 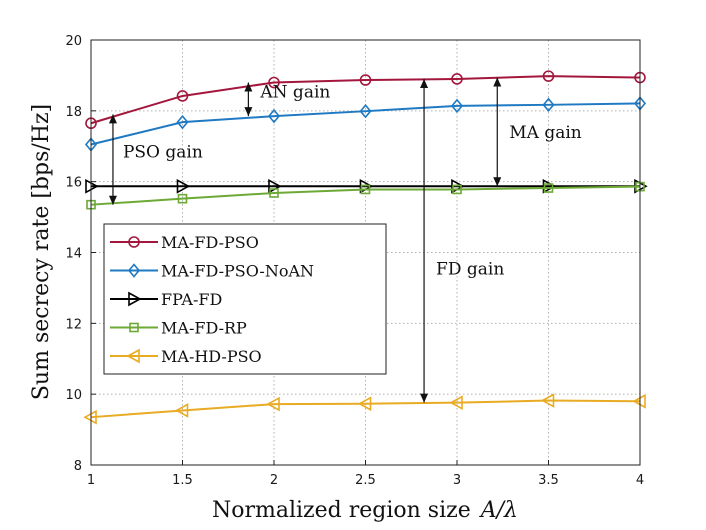 I want to click on legend-label: MA-FD-PSO-NoAN, so click(x=237, y=271).